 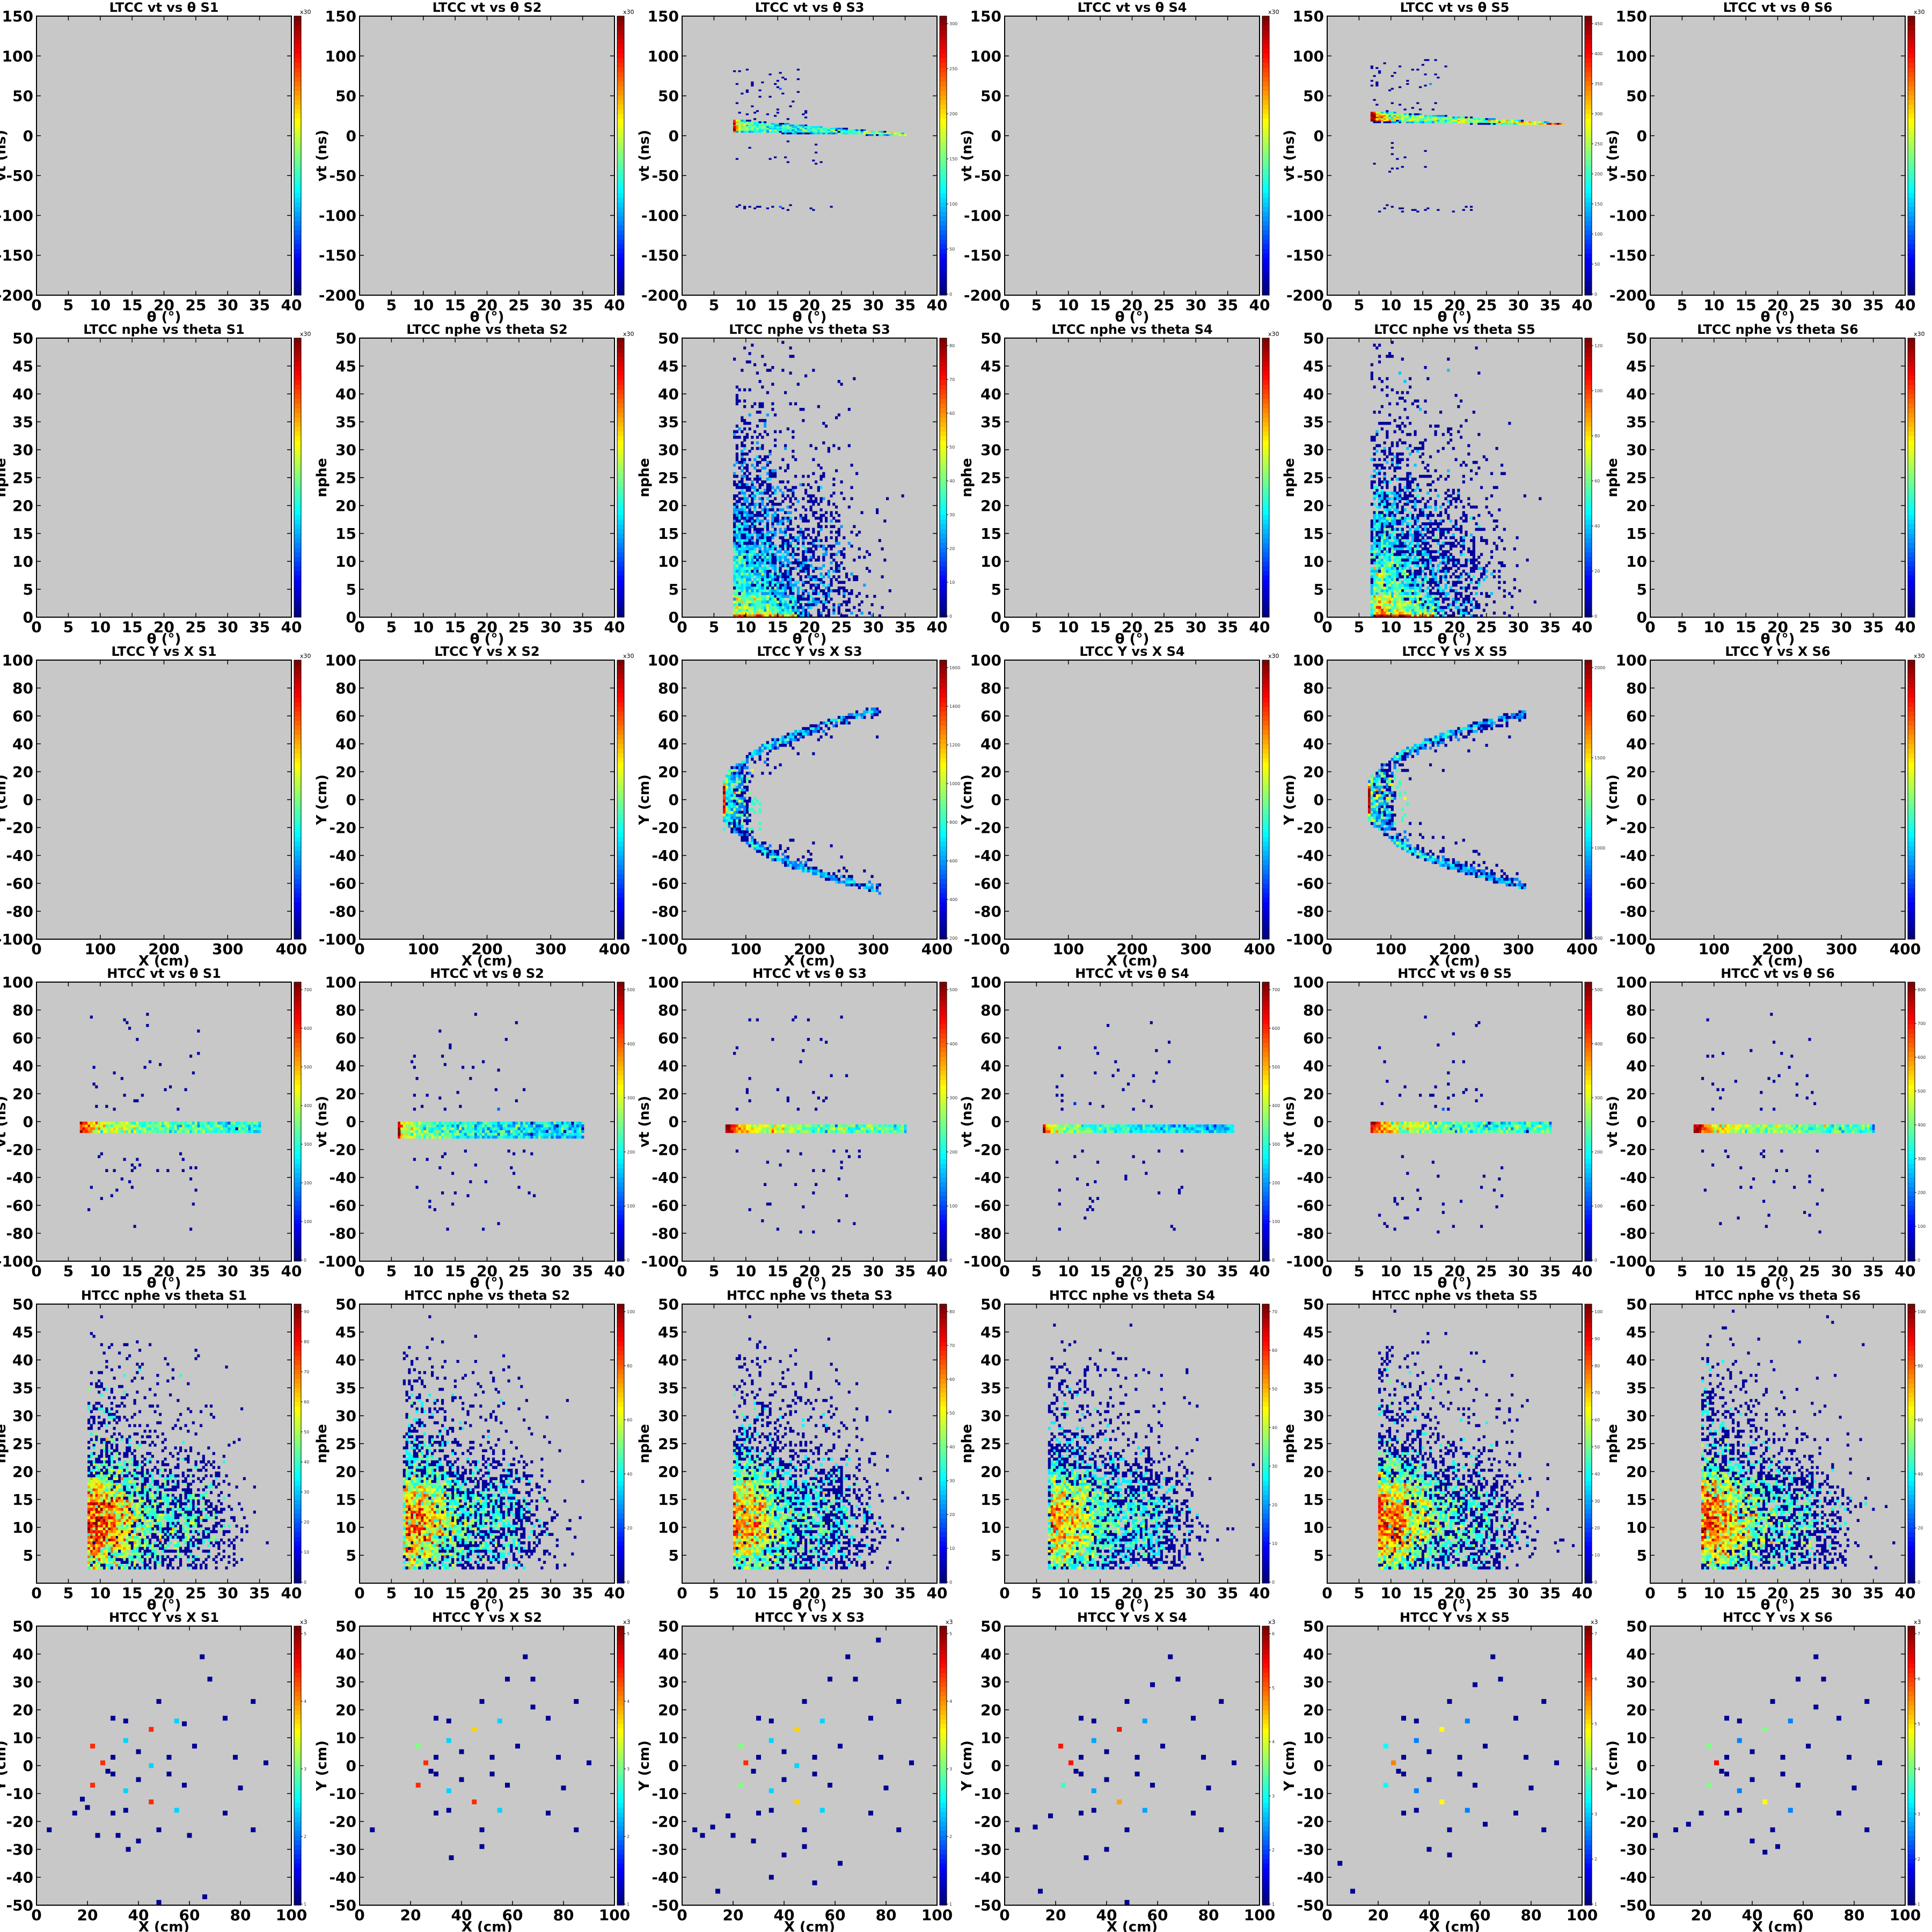 I want to click on y-tick-label: 15, so click(x=990, y=534).